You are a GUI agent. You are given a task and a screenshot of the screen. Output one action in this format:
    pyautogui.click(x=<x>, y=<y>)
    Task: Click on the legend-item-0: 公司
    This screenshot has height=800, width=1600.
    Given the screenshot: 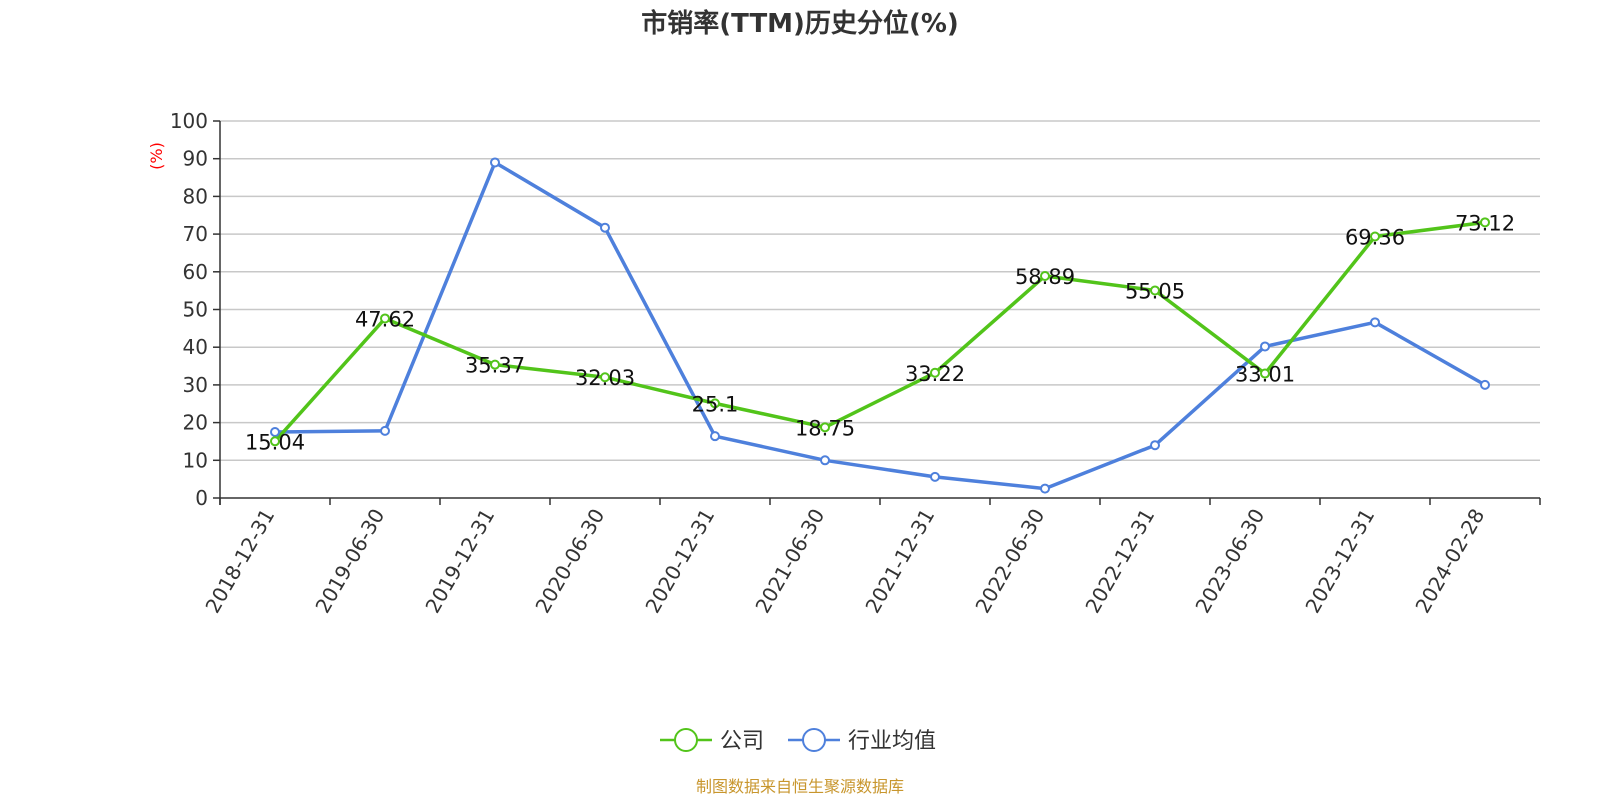 What is the action you would take?
    pyautogui.click(x=712, y=741)
    